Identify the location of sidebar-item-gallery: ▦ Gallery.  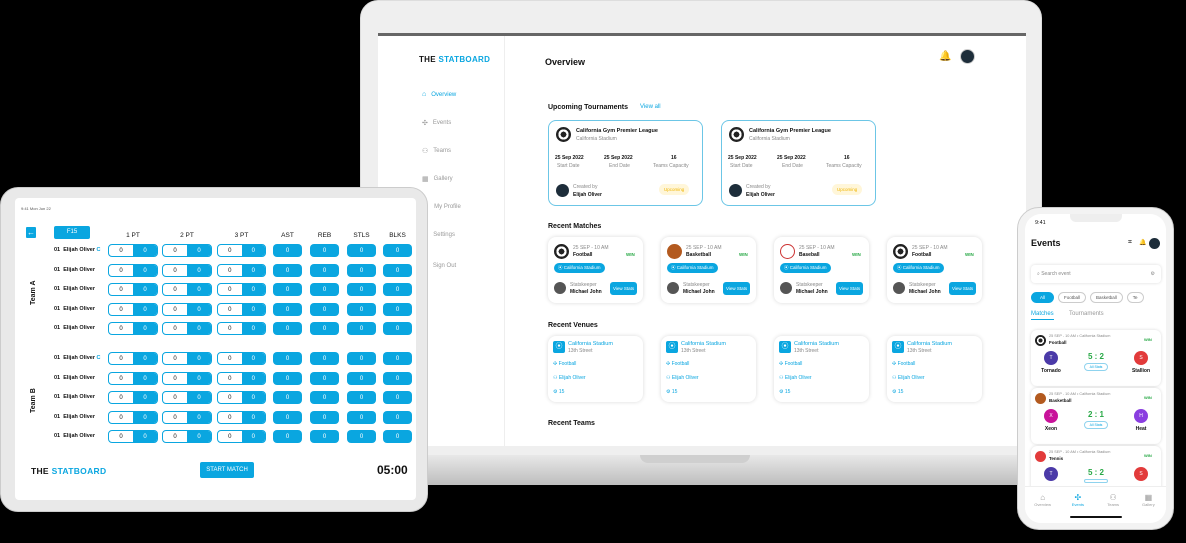
(437, 179).